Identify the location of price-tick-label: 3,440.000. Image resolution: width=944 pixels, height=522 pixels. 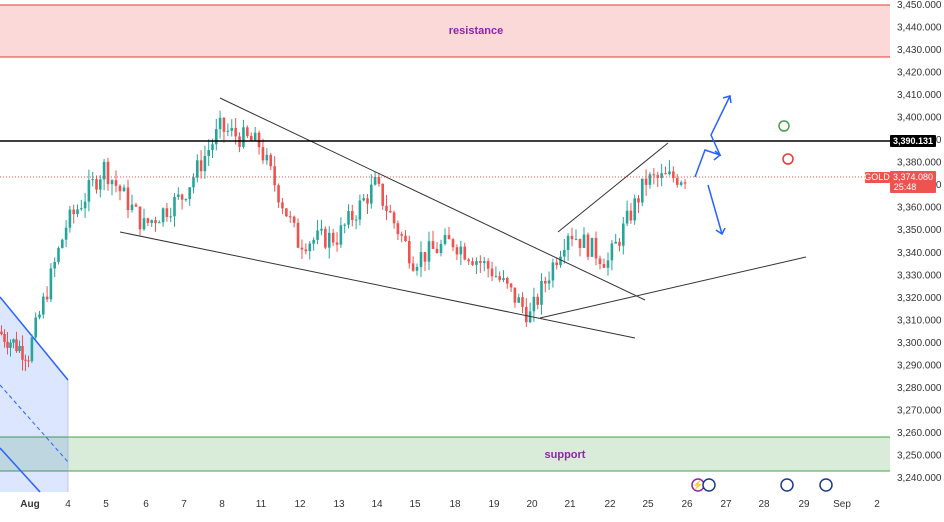
(919, 28).